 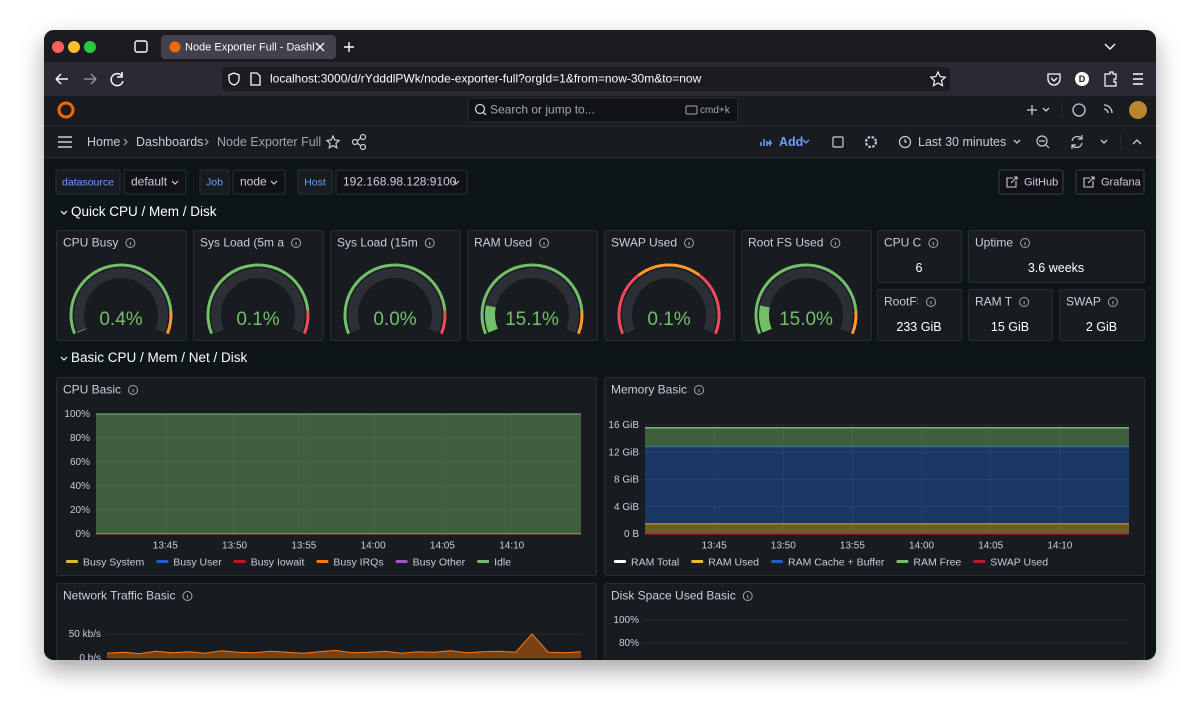 I want to click on pocket-icon, so click(x=1054, y=79).